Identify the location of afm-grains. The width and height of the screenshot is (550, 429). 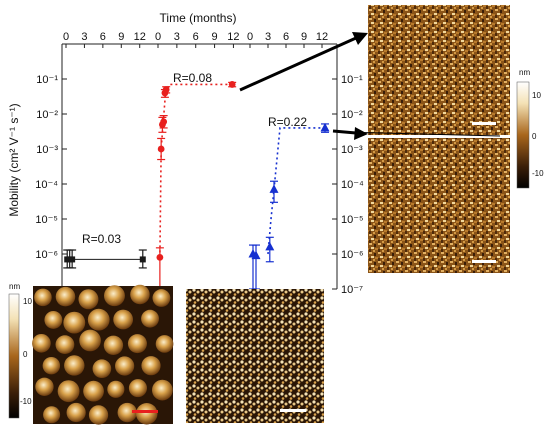
(103, 354).